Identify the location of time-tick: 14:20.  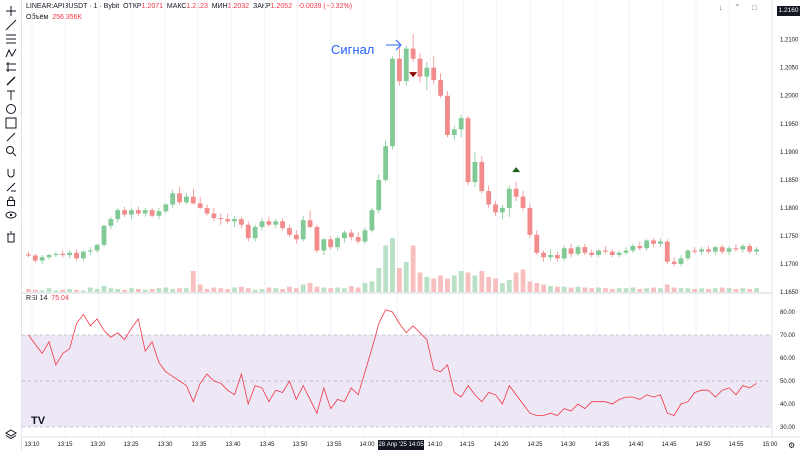
(501, 445).